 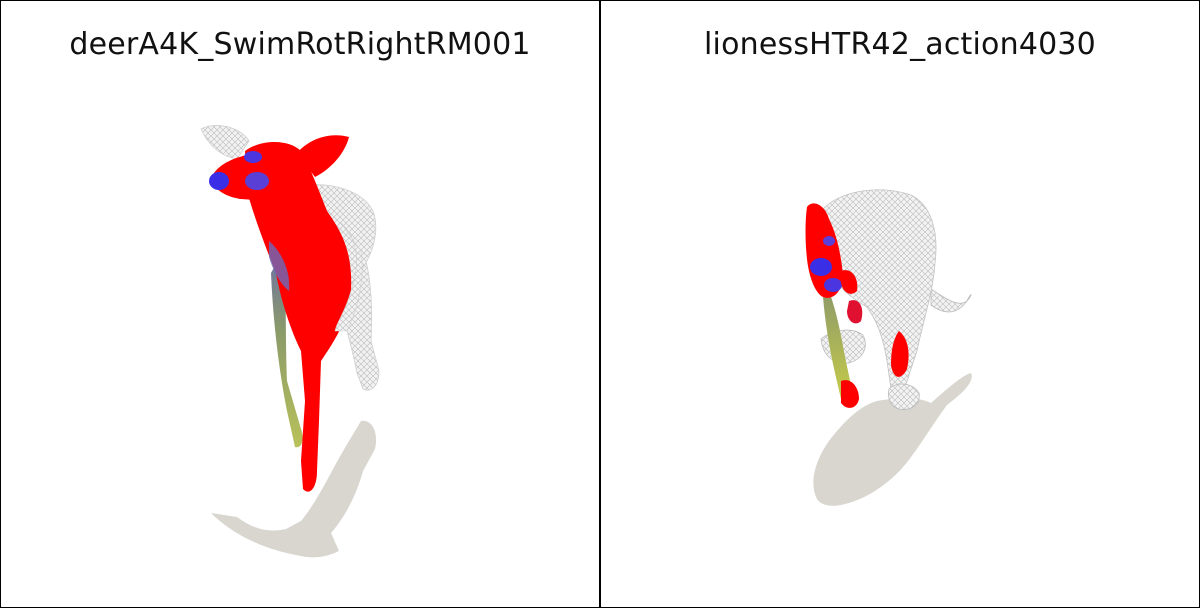 I want to click on deer-shoulder-mesh, so click(x=348, y=277).